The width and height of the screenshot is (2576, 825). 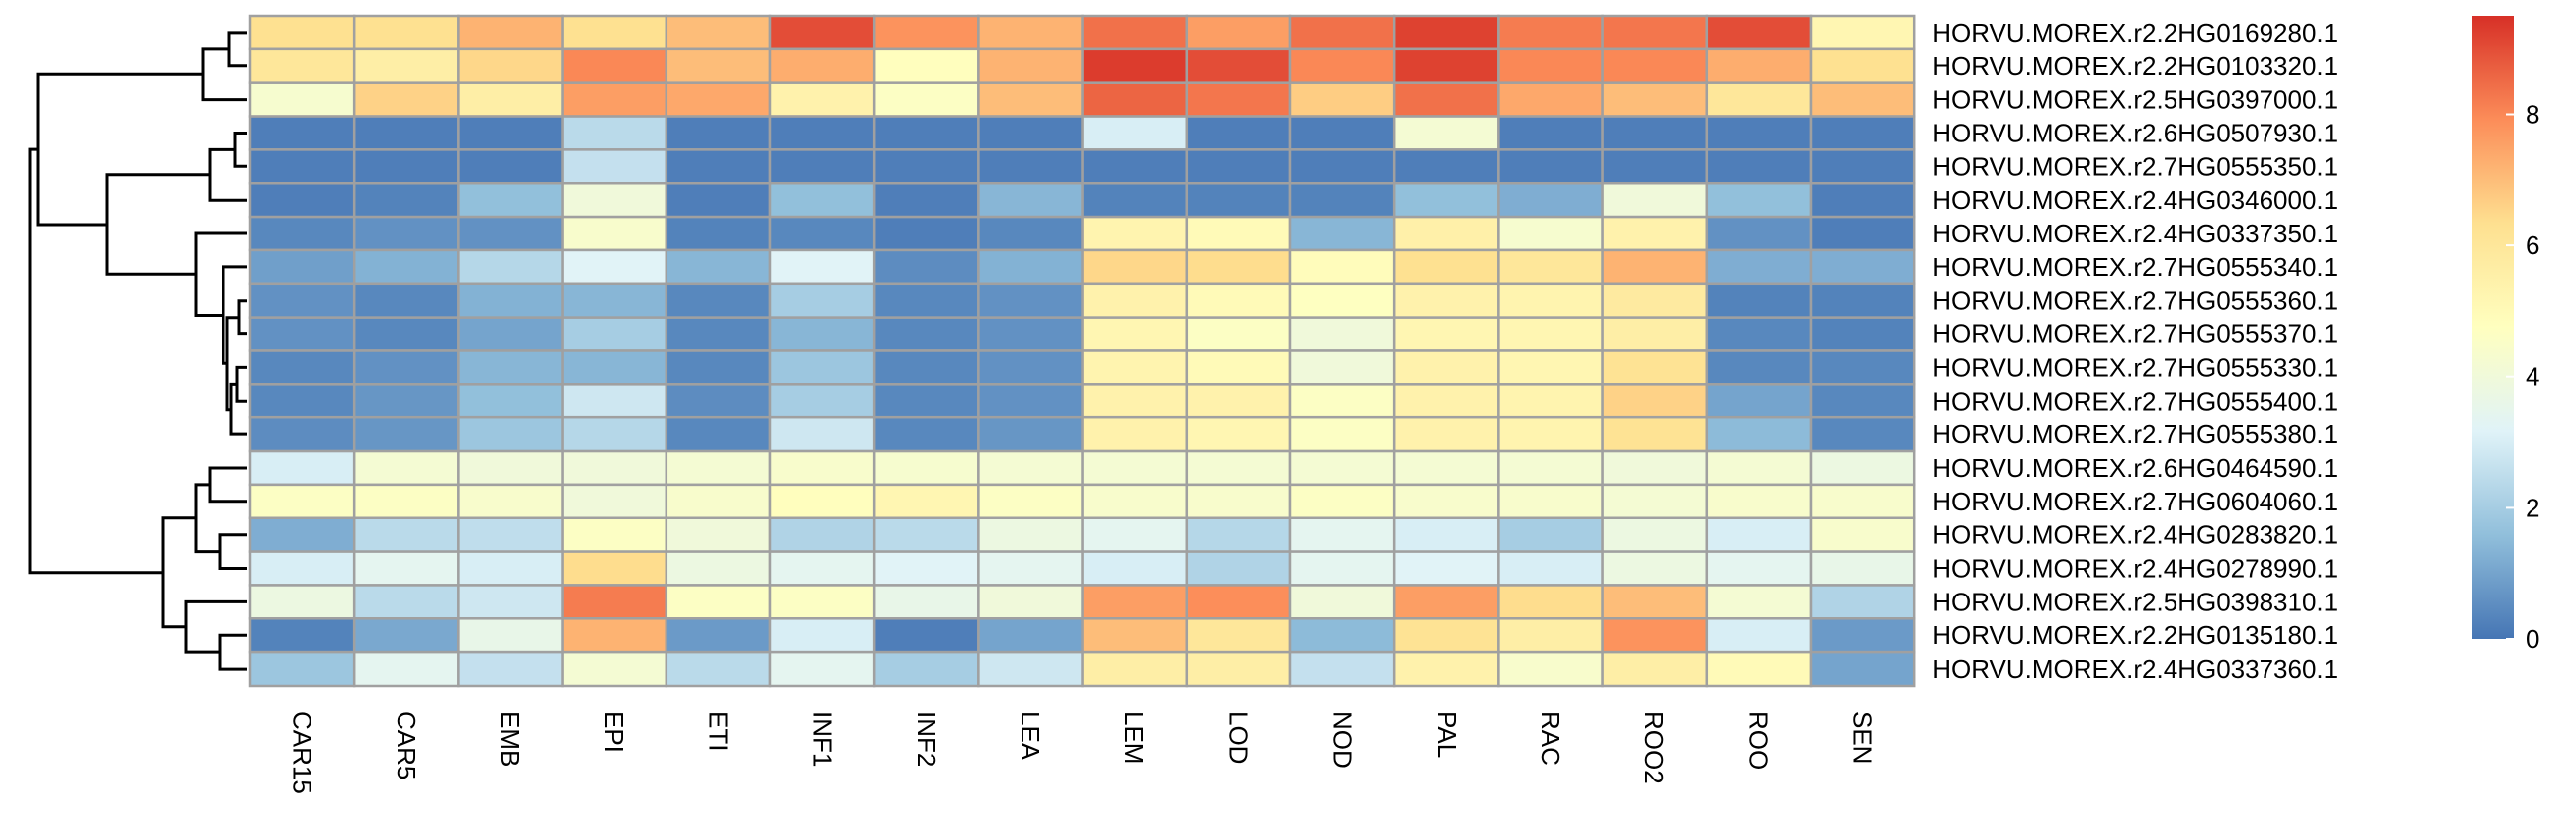 What do you see at coordinates (2135, 100) in the screenshot?
I see `row-label: HORVU.MOREX.r2.5HG0397000.1` at bounding box center [2135, 100].